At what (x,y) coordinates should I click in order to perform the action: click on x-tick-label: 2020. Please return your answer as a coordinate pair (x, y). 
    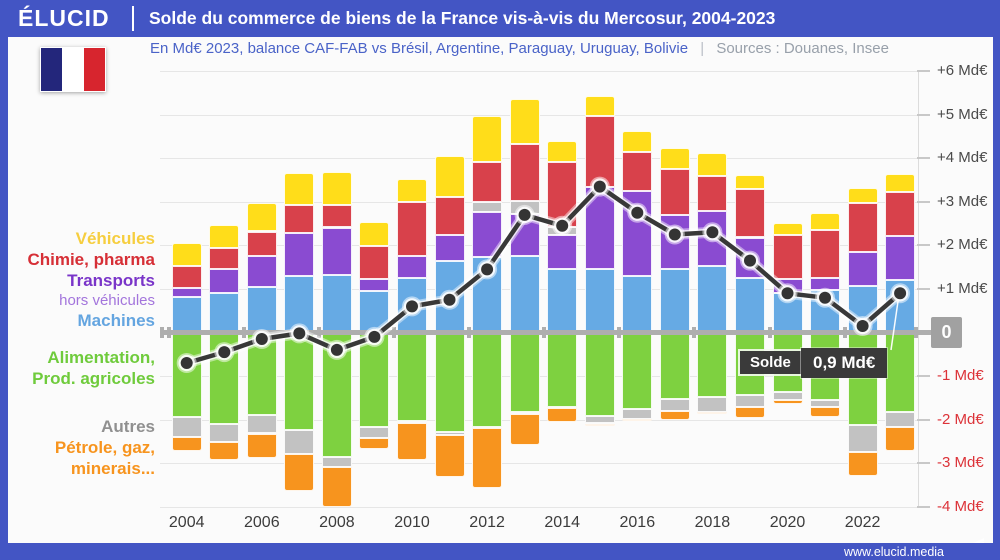
    Looking at the image, I should click on (787, 522).